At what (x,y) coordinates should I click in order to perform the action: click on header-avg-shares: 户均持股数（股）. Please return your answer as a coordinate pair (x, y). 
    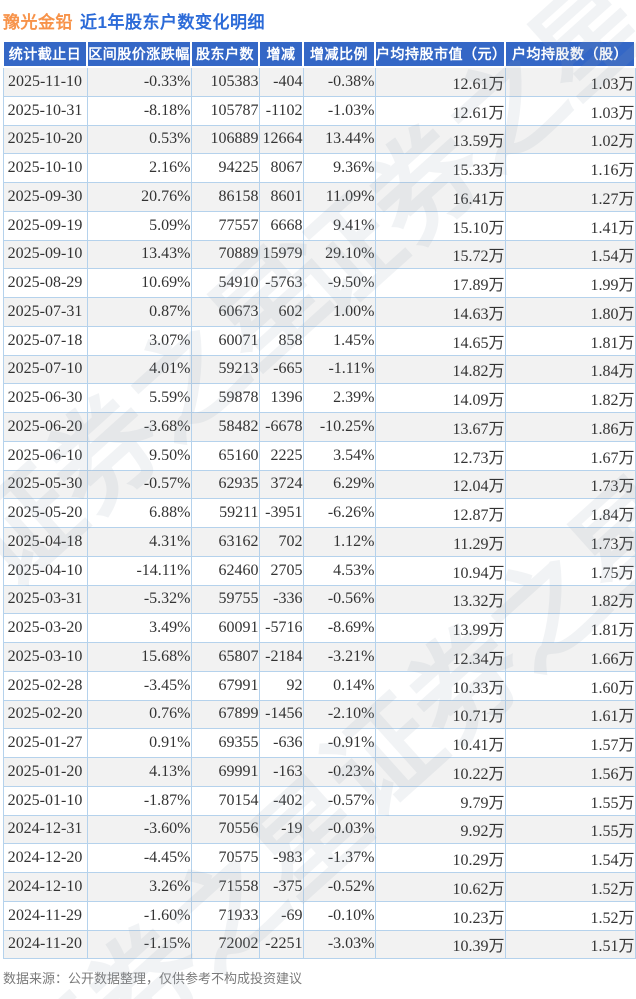
    Looking at the image, I should click on (570, 54).